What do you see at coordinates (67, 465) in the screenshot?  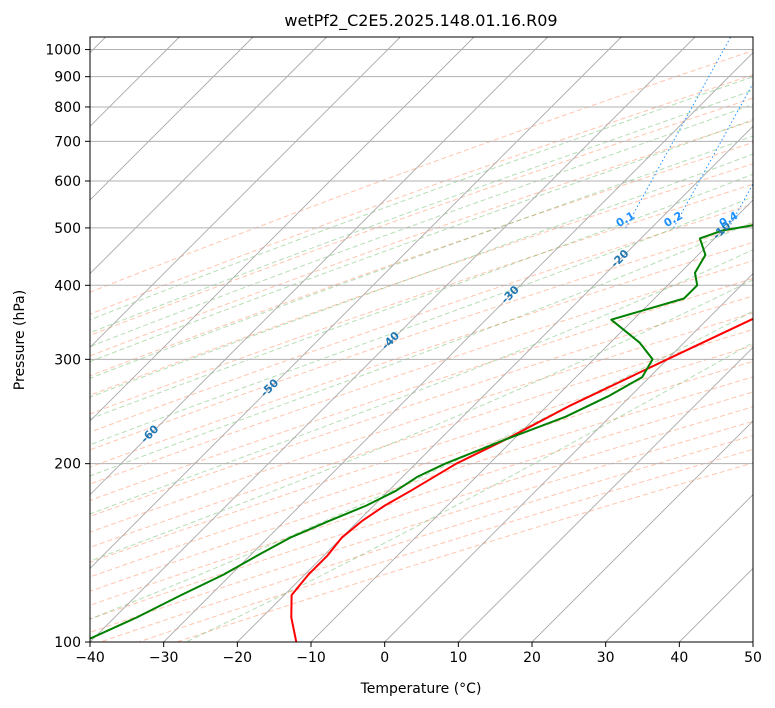 I see `y-tick-label: 200` at bounding box center [67, 465].